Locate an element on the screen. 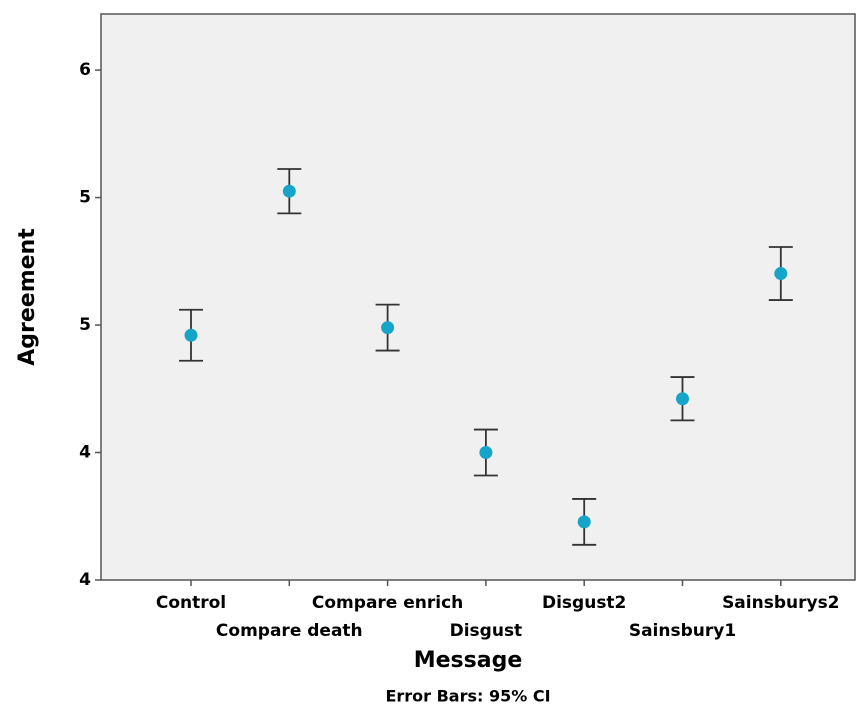 Image resolution: width=859 pixels, height=707 pixels. x-tick-label: Control is located at coordinates (191, 603).